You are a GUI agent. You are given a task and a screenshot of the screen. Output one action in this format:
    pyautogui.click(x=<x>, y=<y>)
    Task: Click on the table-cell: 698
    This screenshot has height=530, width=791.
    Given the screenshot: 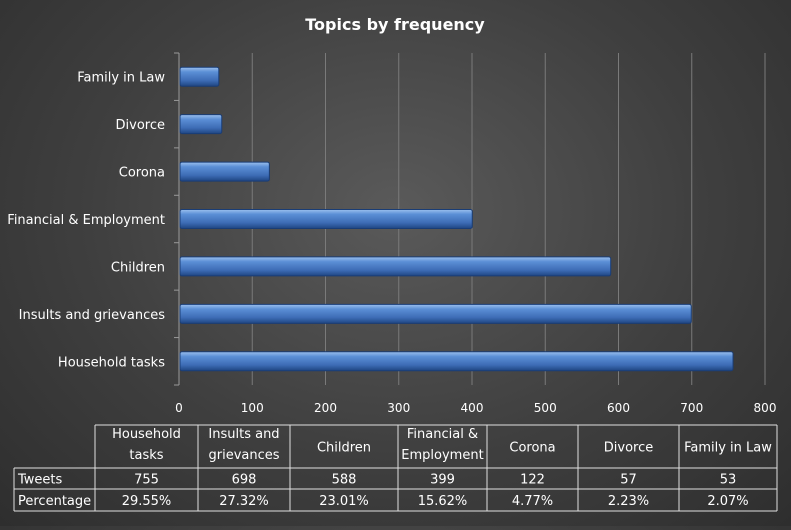 What is the action you would take?
    pyautogui.click(x=244, y=480)
    